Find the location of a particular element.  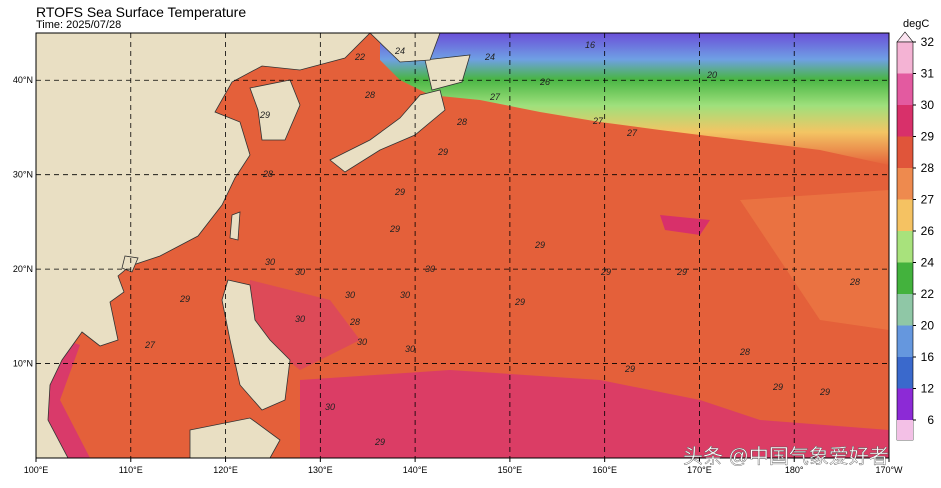

watermark: 头条 @中国气象爱好者 is located at coordinates (786, 456).